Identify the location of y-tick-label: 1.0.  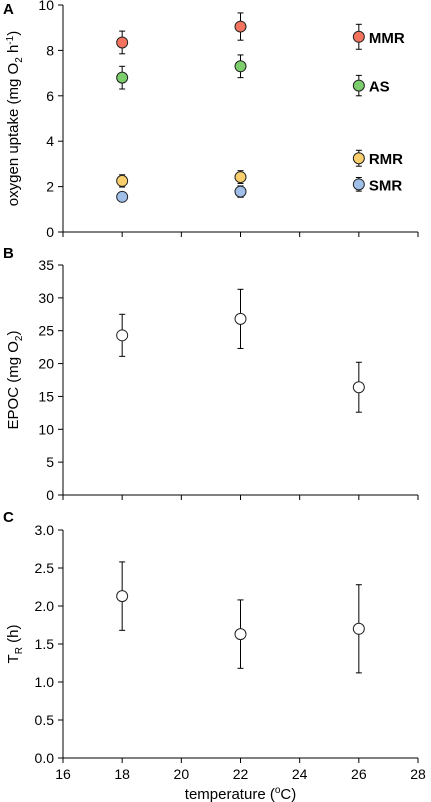
(45, 682).